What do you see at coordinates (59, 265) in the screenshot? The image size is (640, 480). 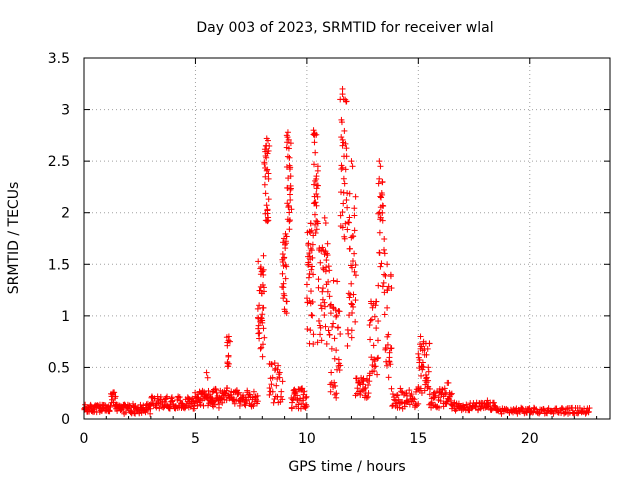 I see `y-tick-label: 1.5` at bounding box center [59, 265].